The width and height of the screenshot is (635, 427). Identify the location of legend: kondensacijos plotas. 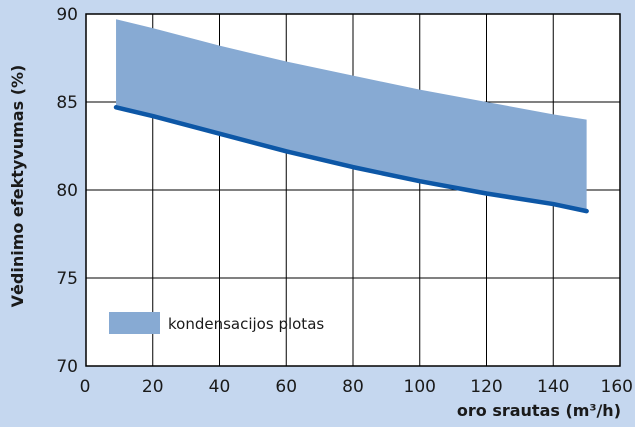
(216, 323).